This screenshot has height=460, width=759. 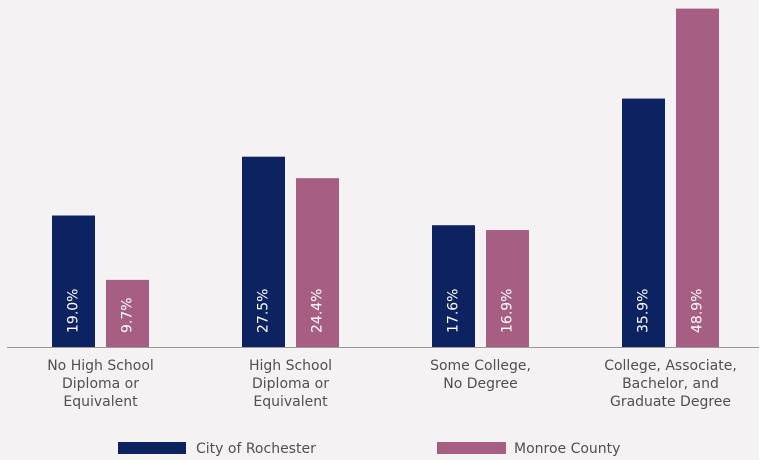 What do you see at coordinates (670, 366) in the screenshot?
I see `category-label-3-line-0: College, Associate,` at bounding box center [670, 366].